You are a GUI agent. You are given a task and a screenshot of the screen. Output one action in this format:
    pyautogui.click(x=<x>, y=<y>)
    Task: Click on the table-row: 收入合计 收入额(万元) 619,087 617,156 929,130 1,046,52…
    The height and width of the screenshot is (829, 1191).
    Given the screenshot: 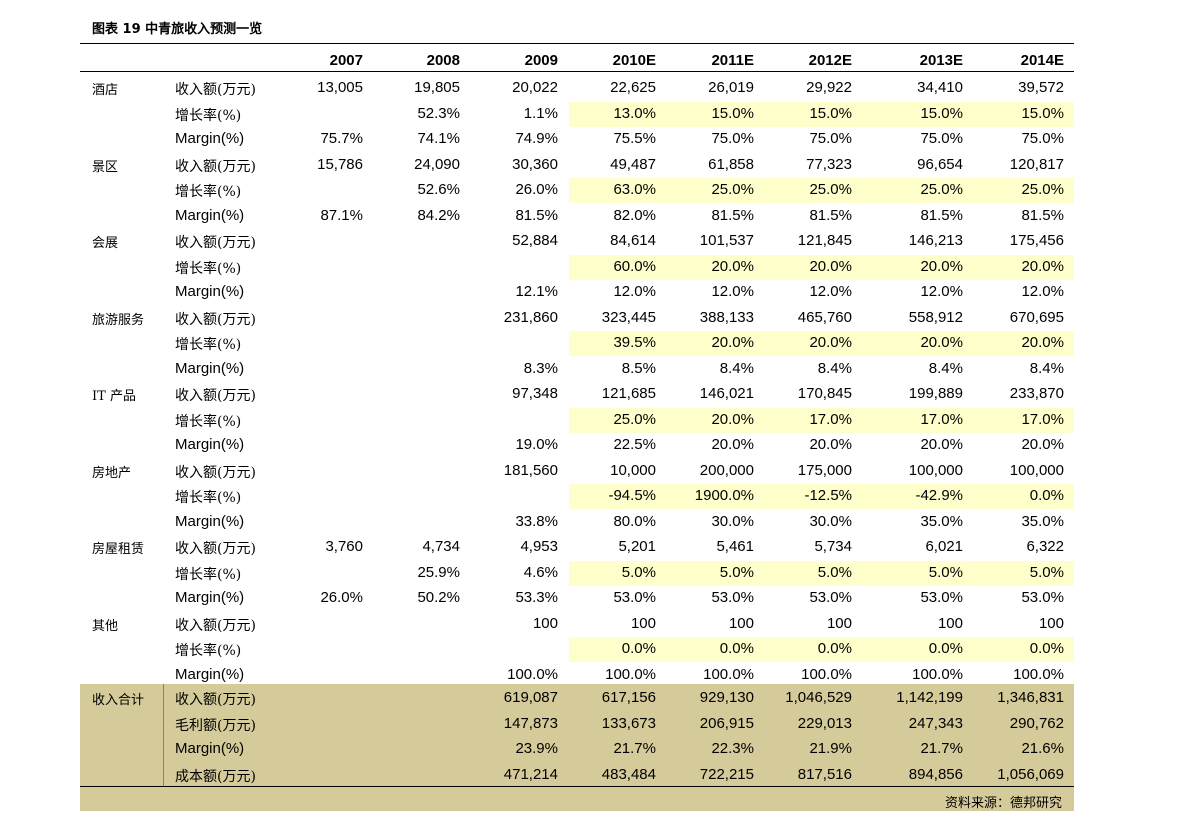 What is the action you would take?
    pyautogui.click(x=577, y=698)
    